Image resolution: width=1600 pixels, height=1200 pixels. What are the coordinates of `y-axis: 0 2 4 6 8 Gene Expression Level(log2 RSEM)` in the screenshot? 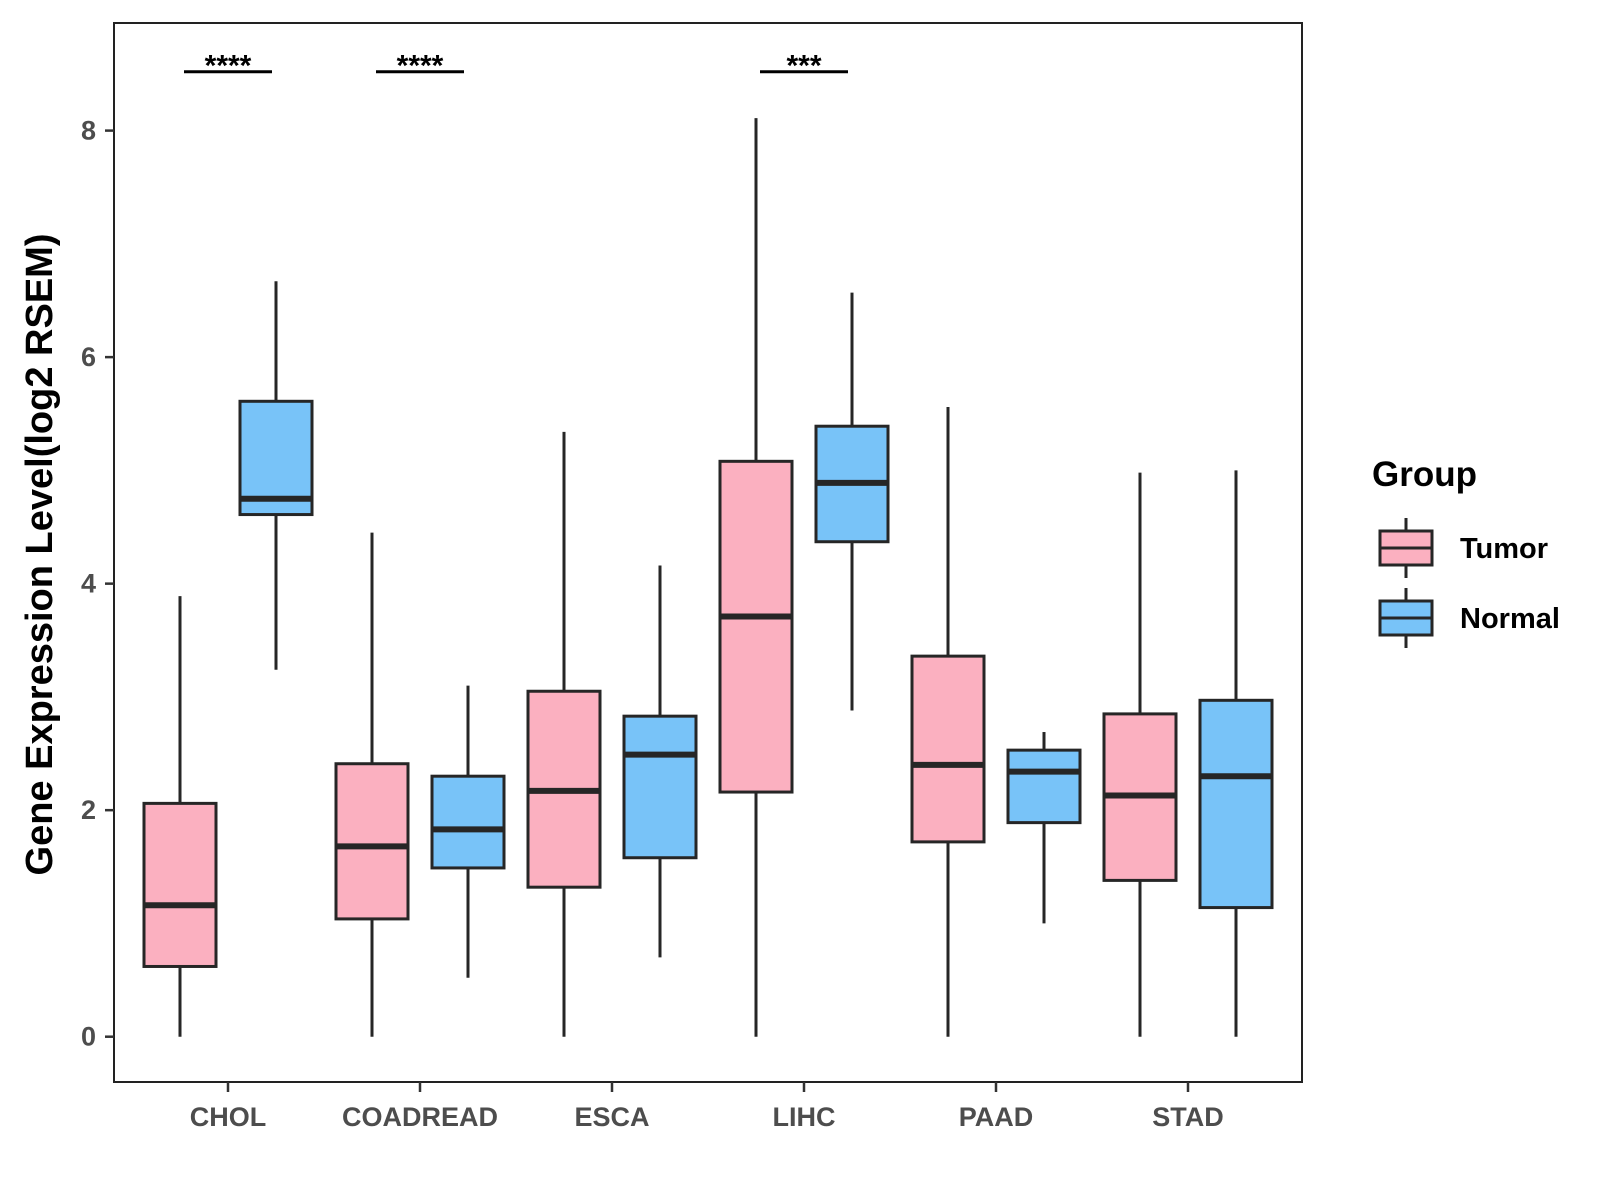 It's located at (66, 584).